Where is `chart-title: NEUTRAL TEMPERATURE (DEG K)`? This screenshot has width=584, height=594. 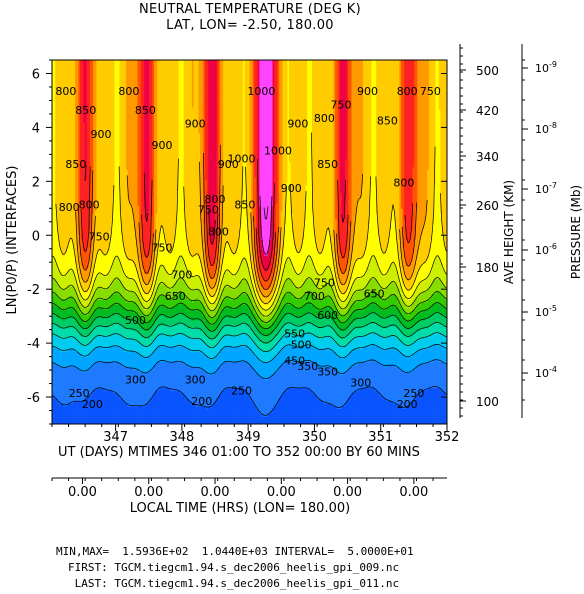 chart-title: NEUTRAL TEMPERATURE (DEG K) is located at coordinates (250, 9).